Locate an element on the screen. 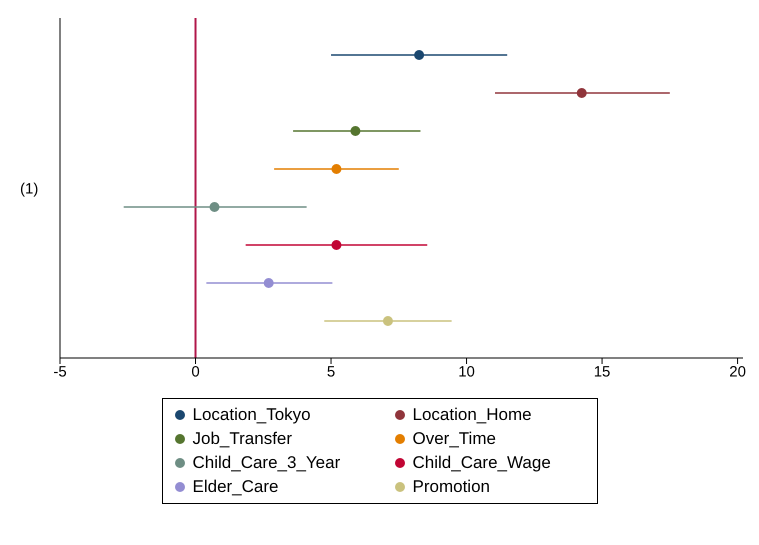  x-tick-label: -5 is located at coordinates (60, 372).